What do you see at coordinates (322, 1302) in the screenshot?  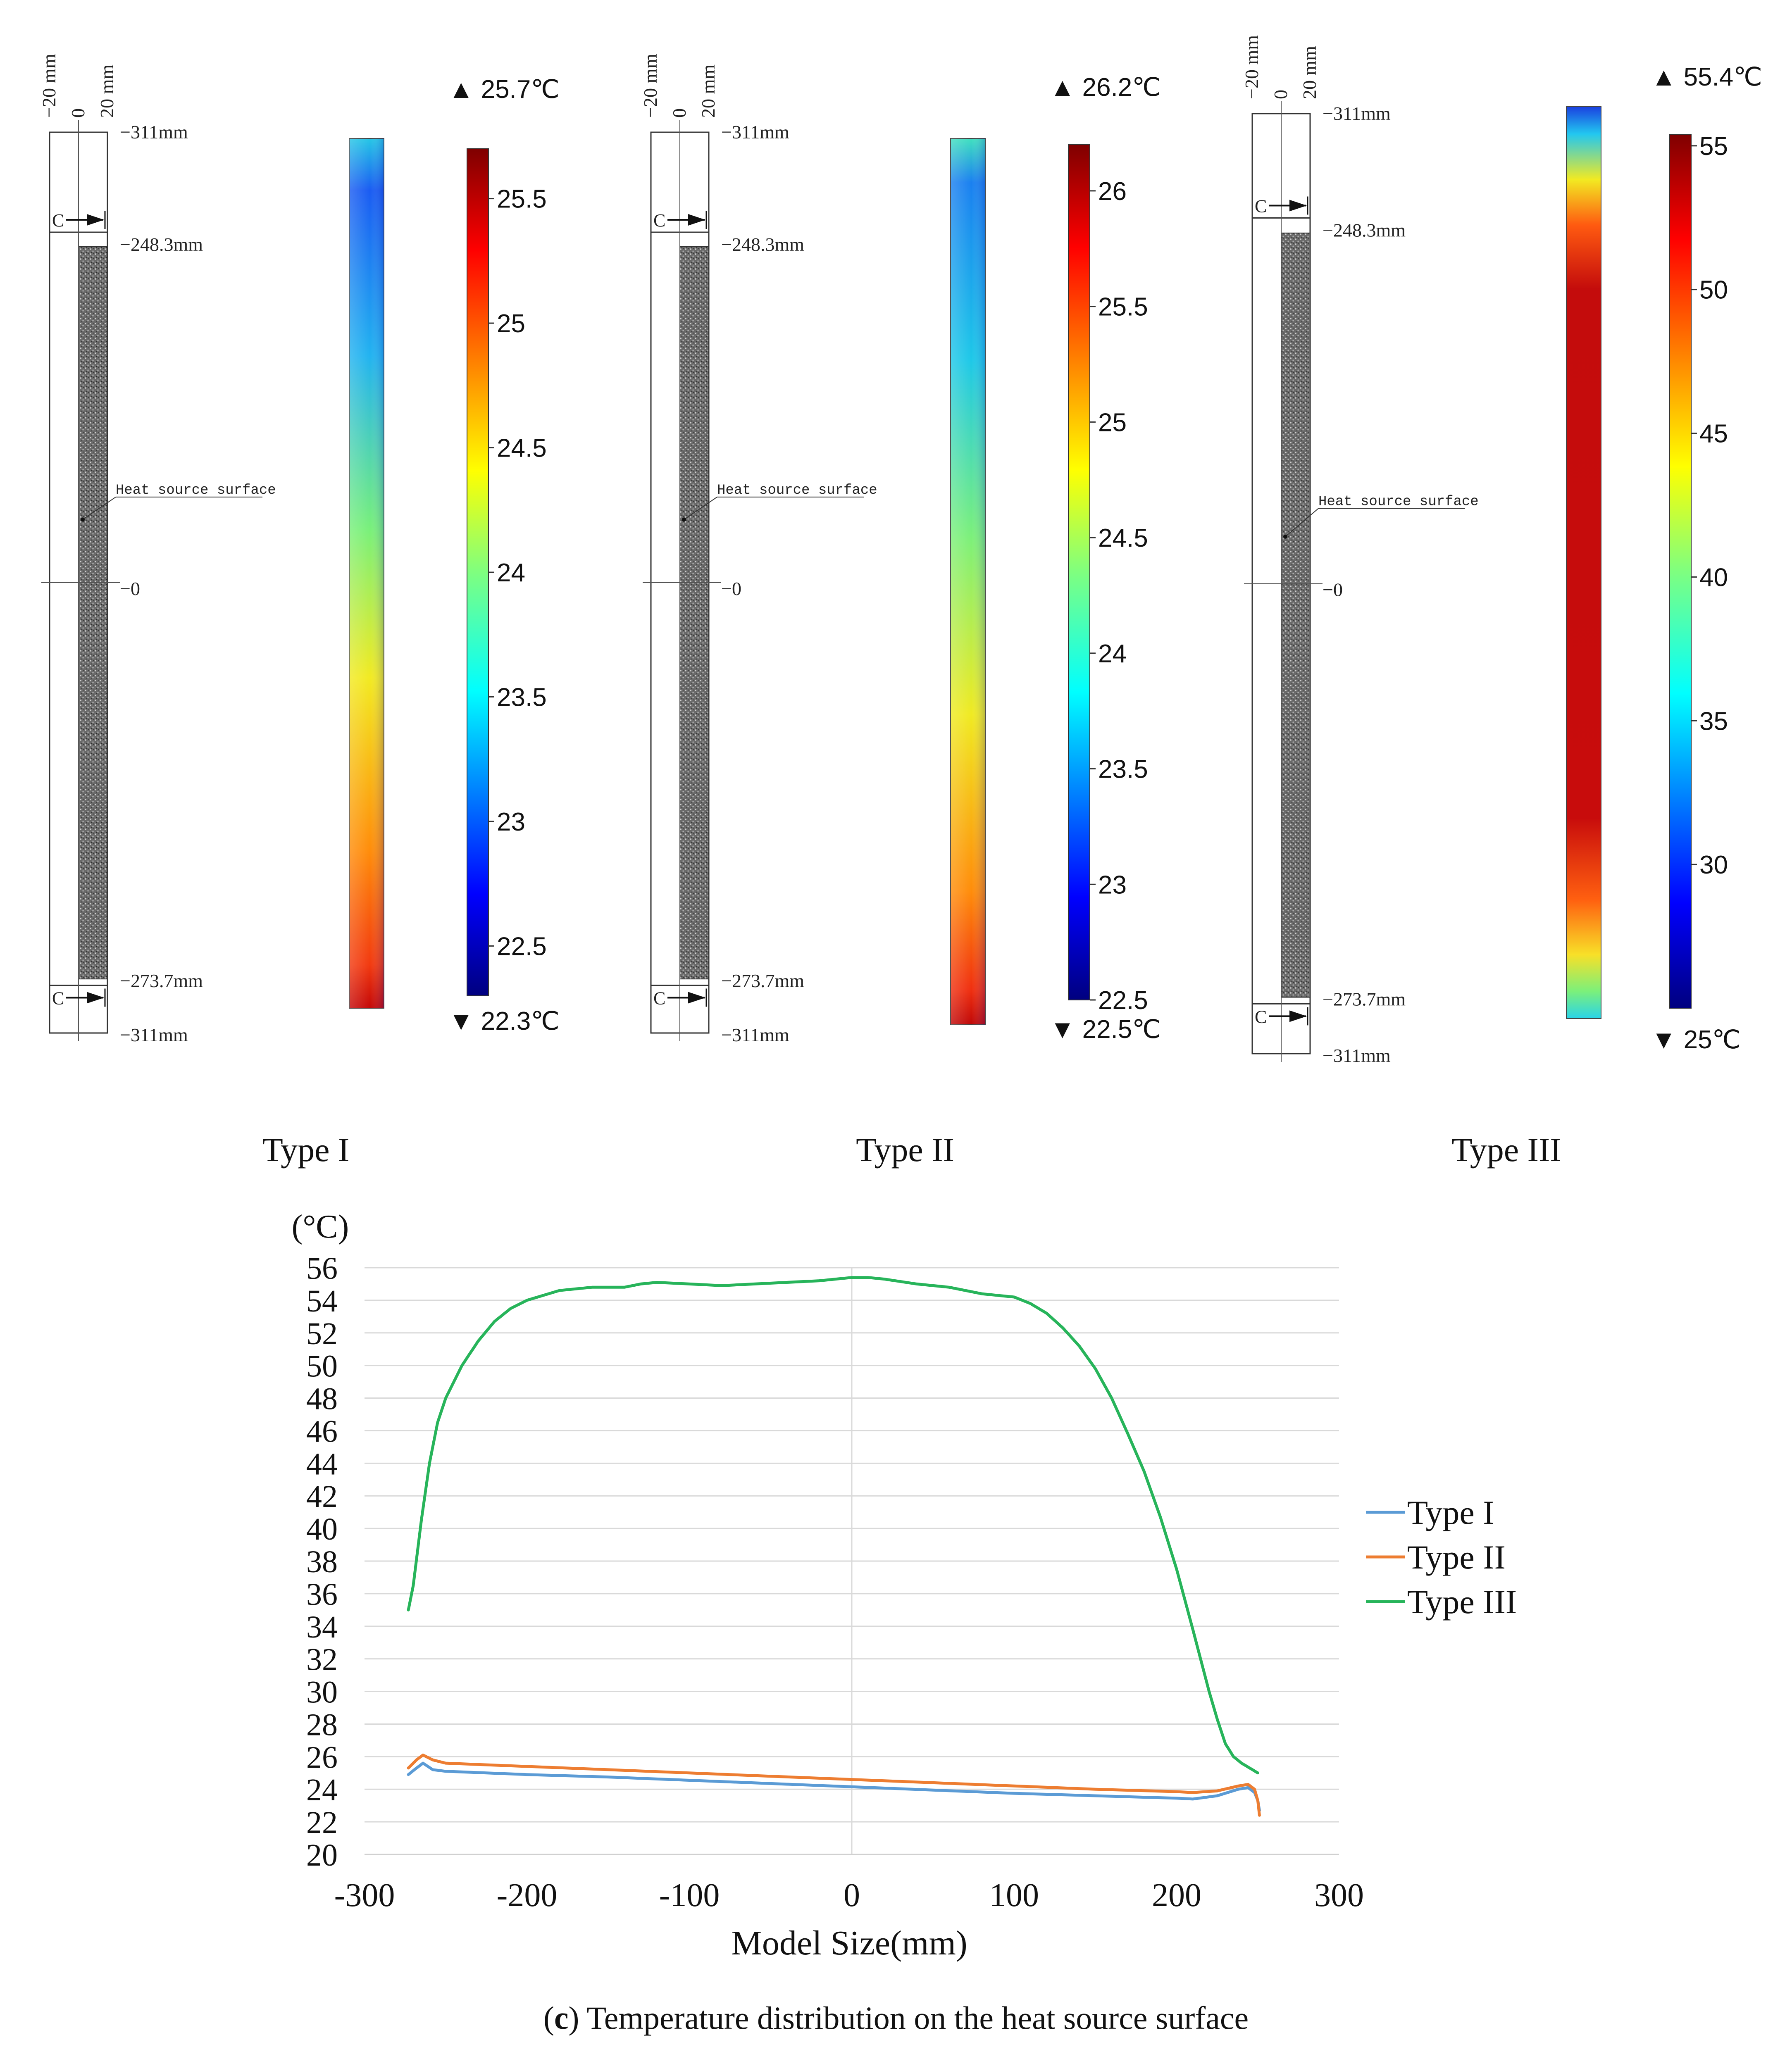 I see `y-tick-label: 54` at bounding box center [322, 1302].